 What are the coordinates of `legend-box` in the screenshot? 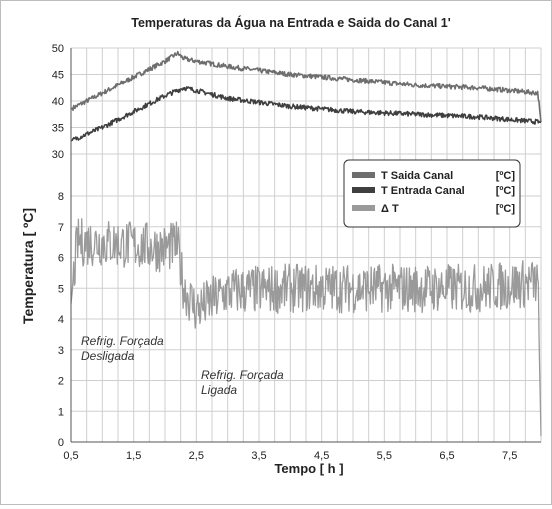 It's located at (432, 193).